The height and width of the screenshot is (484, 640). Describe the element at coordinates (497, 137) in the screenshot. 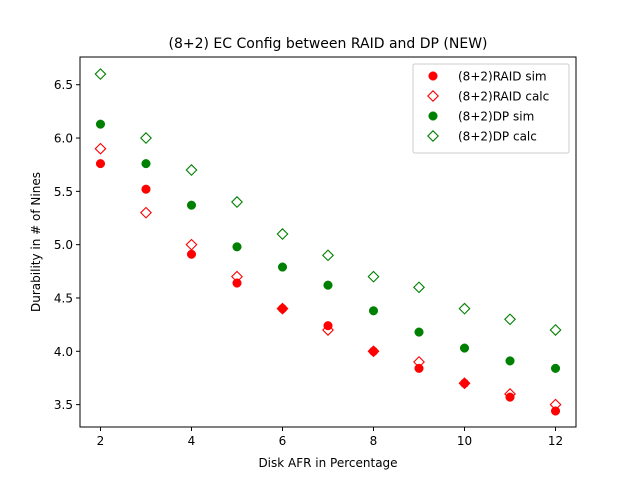

I see `legend-label-8-2-dp-calc: (8+2)DP calc` at that location.